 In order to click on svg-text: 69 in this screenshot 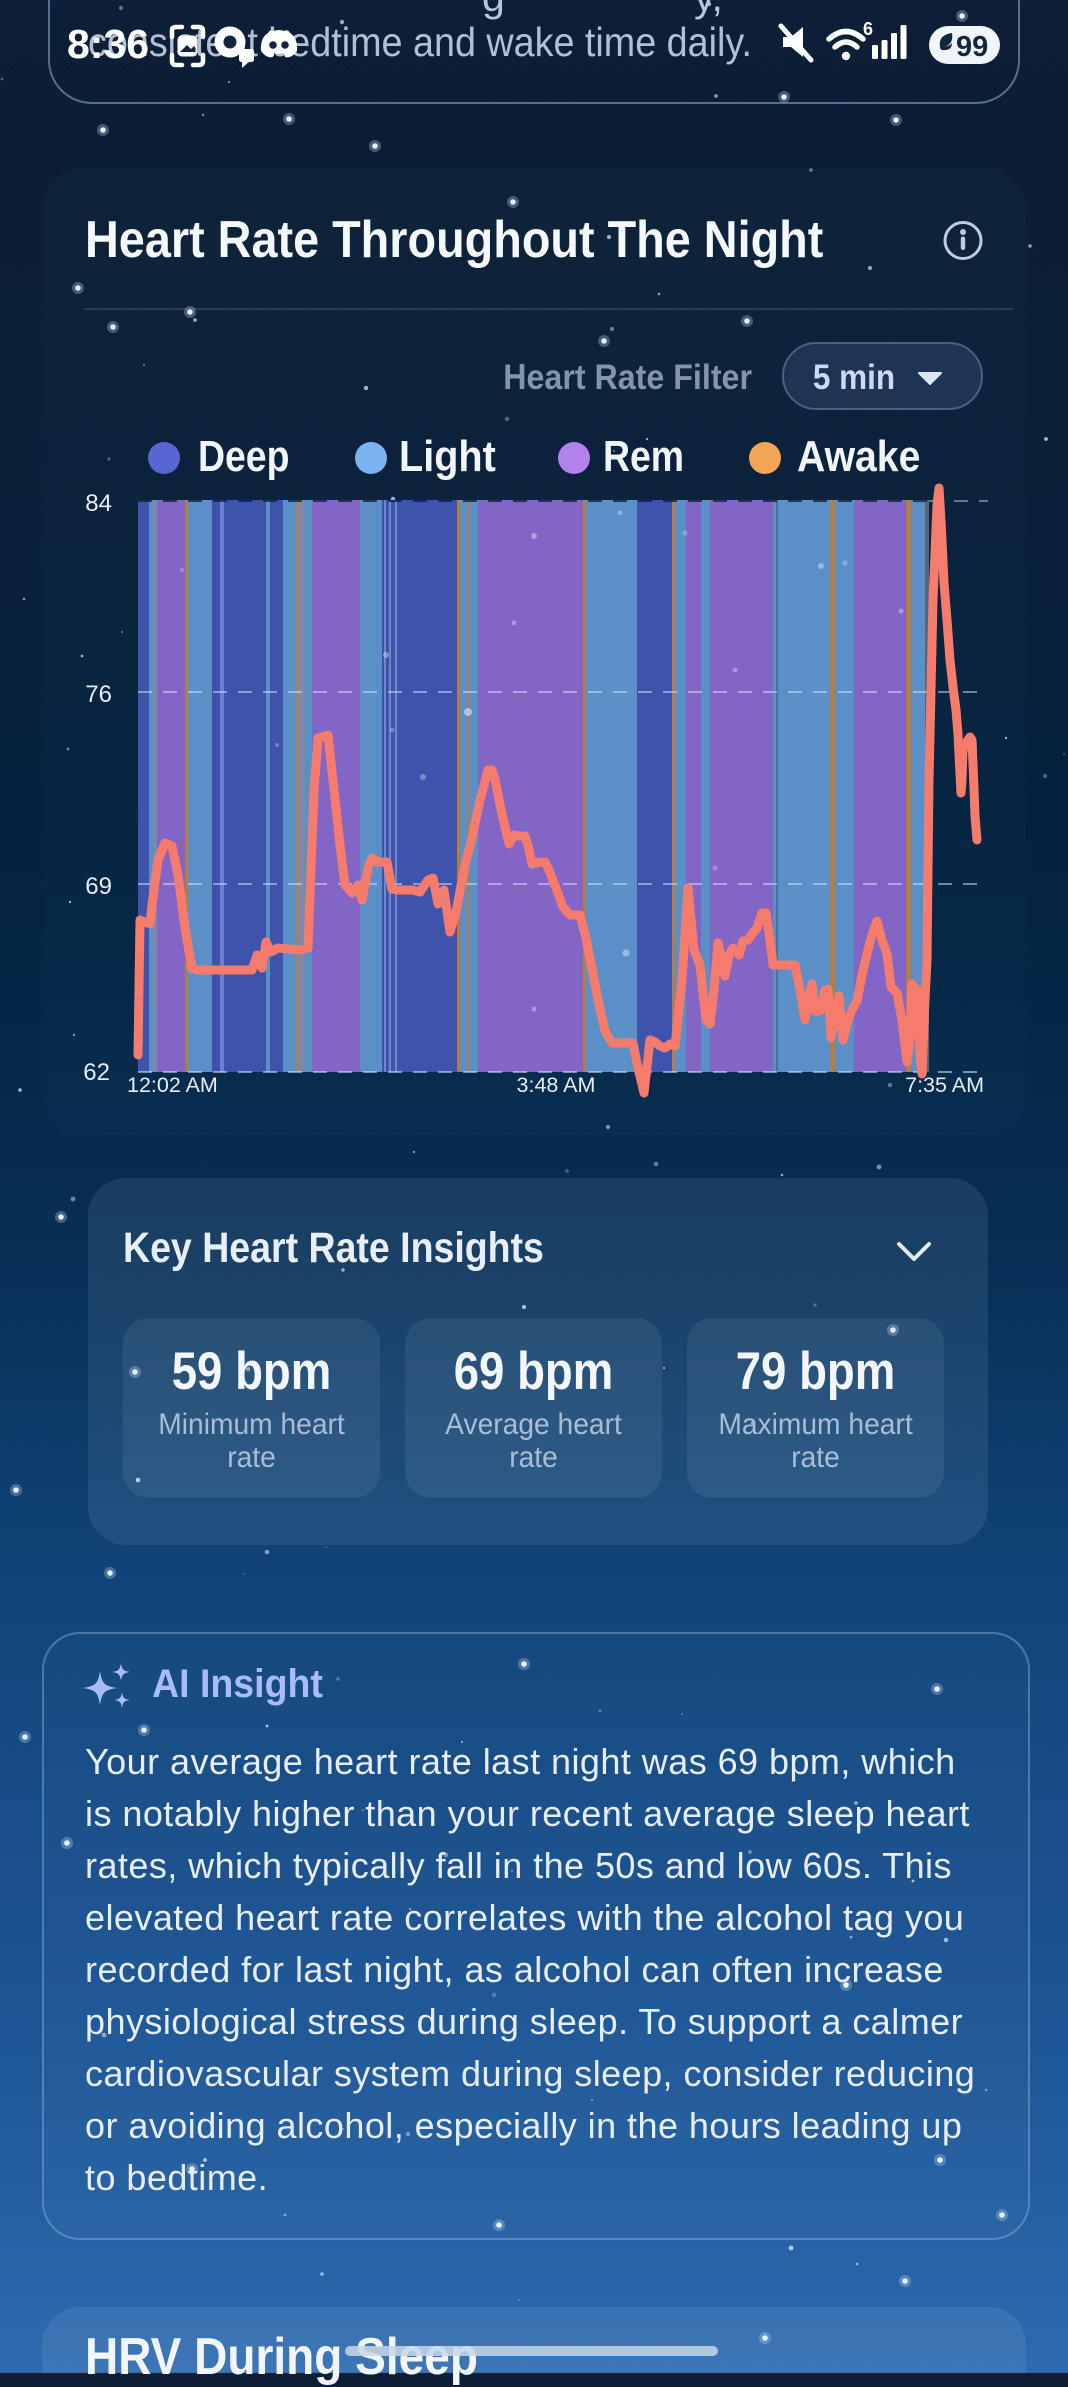, I will do `click(98, 886)`.